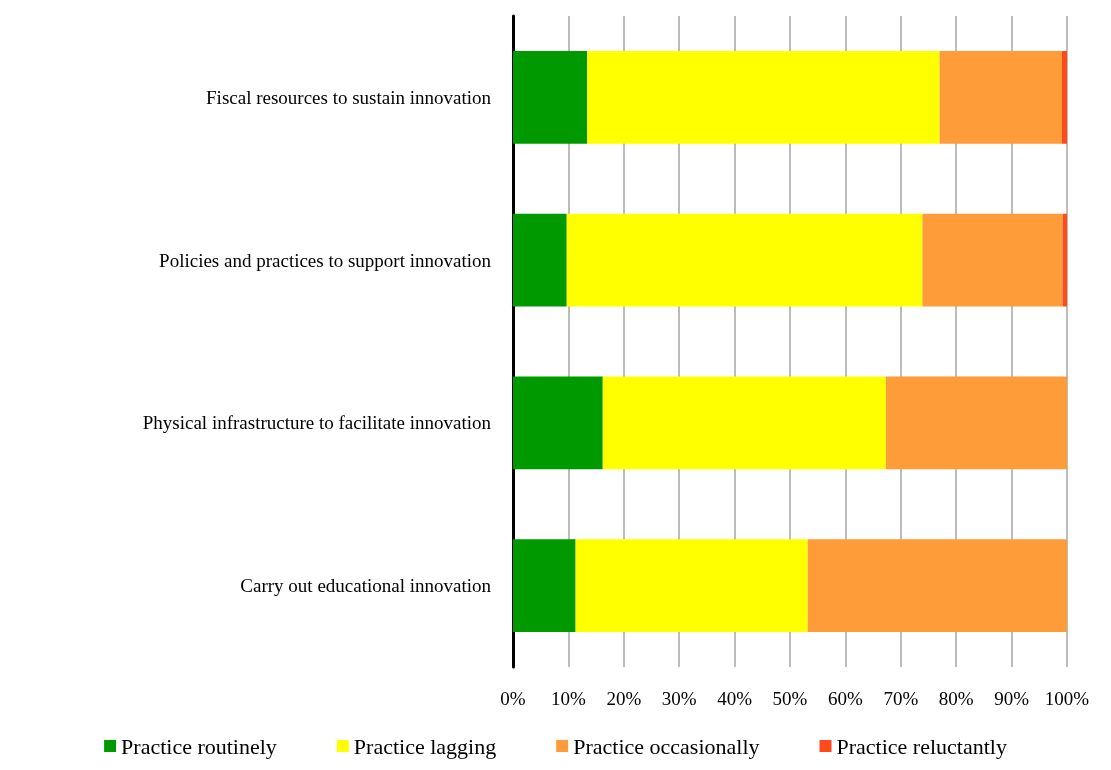 This screenshot has height=770, width=1111. I want to click on legend-label: Practice lagging, so click(425, 746).